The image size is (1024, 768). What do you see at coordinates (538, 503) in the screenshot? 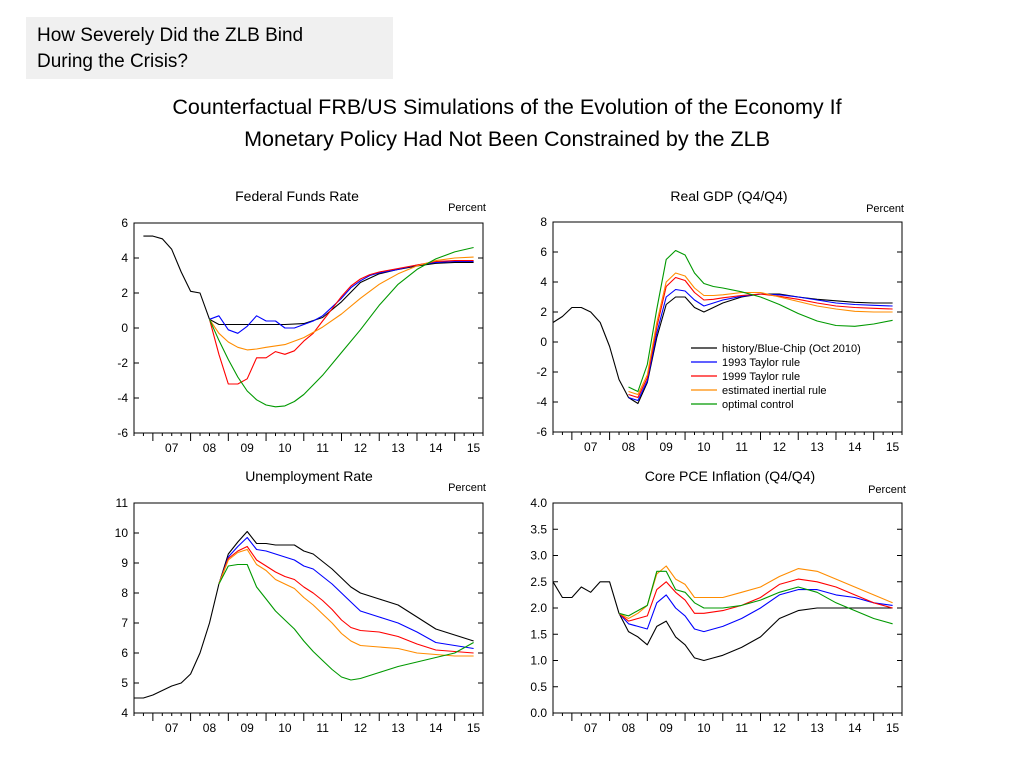
I see `chart3-y-tick-label: 4.0` at bounding box center [538, 503].